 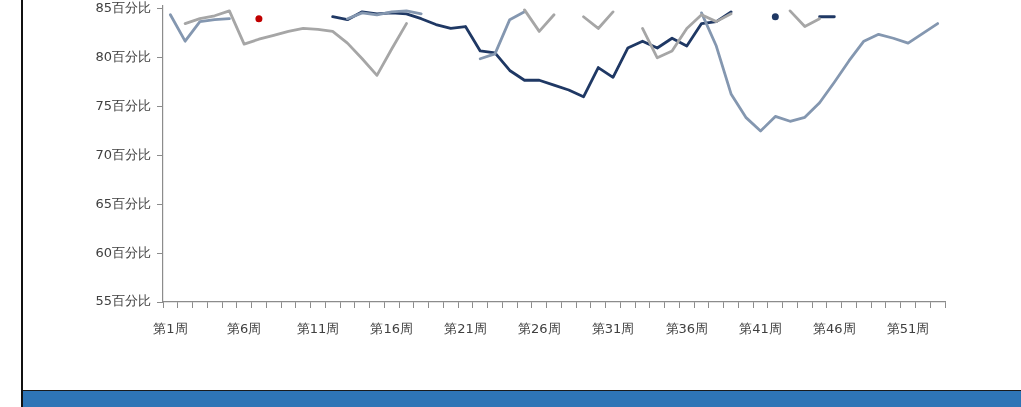 I want to click on x-tick-label: 第1周, so click(x=170, y=329).